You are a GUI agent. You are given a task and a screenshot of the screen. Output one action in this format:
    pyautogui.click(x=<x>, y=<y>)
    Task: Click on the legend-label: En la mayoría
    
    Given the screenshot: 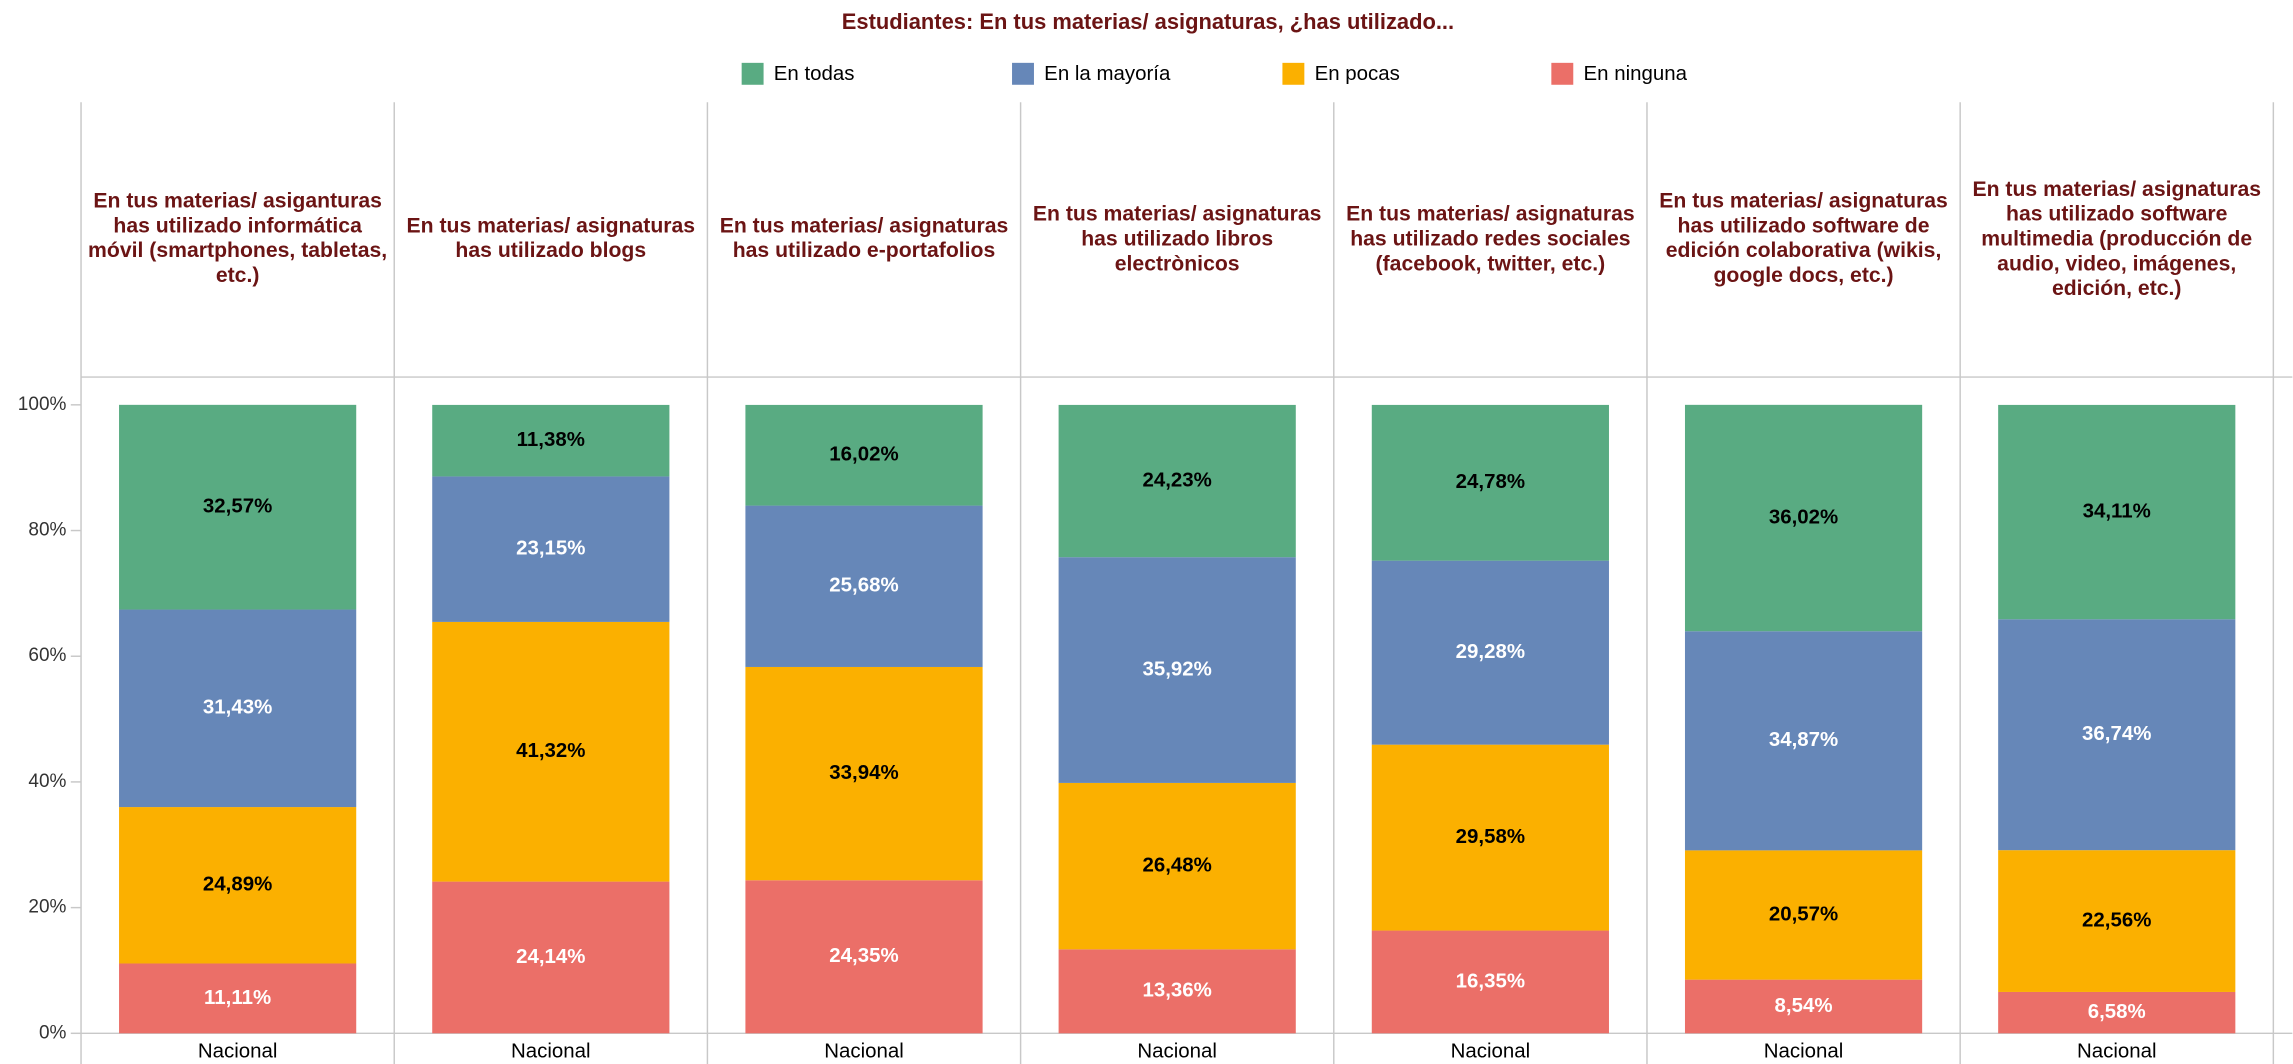 What is the action you would take?
    pyautogui.click(x=1107, y=73)
    